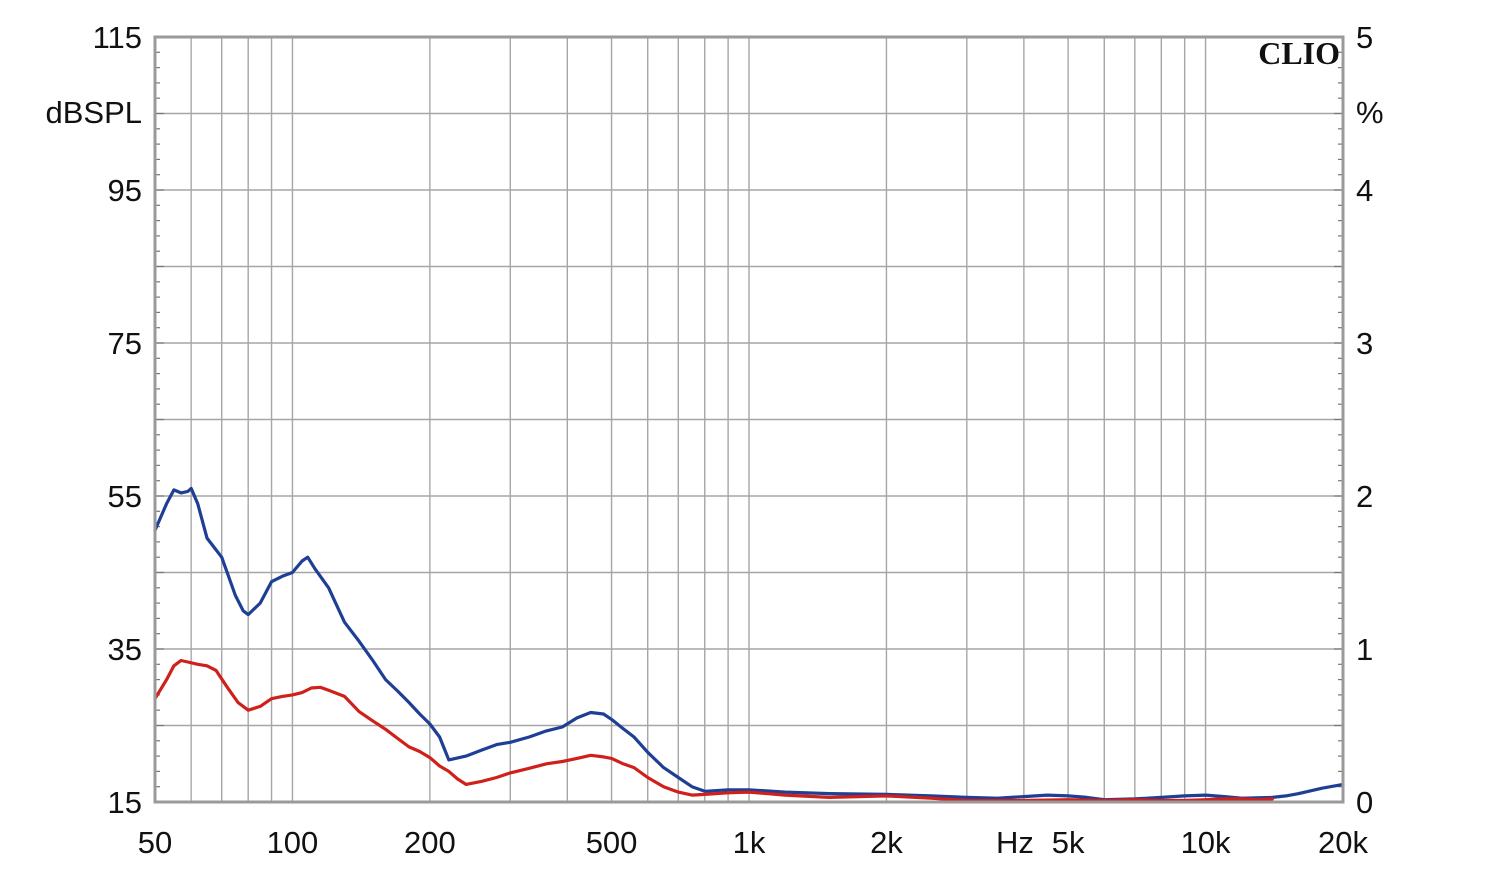 The image size is (1500, 872). What do you see at coordinates (125, 496) in the screenshot?
I see `y-tick-label: 55` at bounding box center [125, 496].